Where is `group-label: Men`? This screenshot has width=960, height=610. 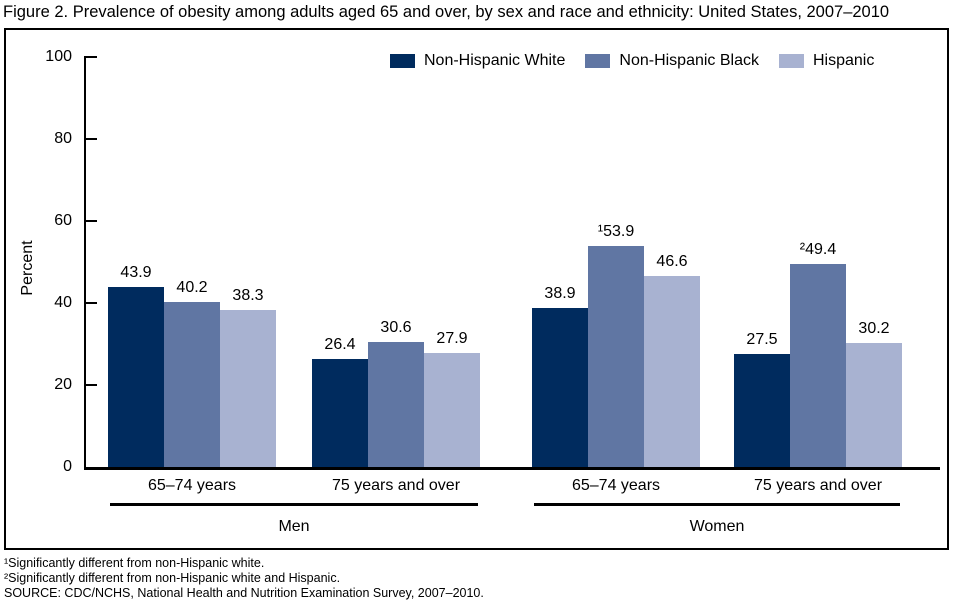 group-label: Men is located at coordinates (294, 526).